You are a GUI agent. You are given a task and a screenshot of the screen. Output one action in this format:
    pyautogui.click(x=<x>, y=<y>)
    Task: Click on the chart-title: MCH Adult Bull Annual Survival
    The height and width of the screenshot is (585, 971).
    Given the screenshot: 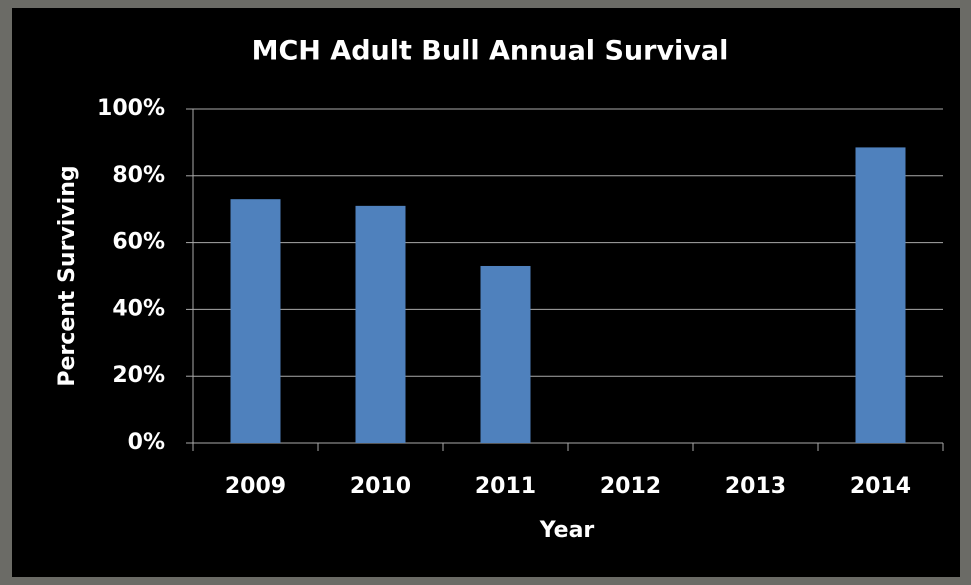 What is the action you would take?
    pyautogui.click(x=490, y=51)
    